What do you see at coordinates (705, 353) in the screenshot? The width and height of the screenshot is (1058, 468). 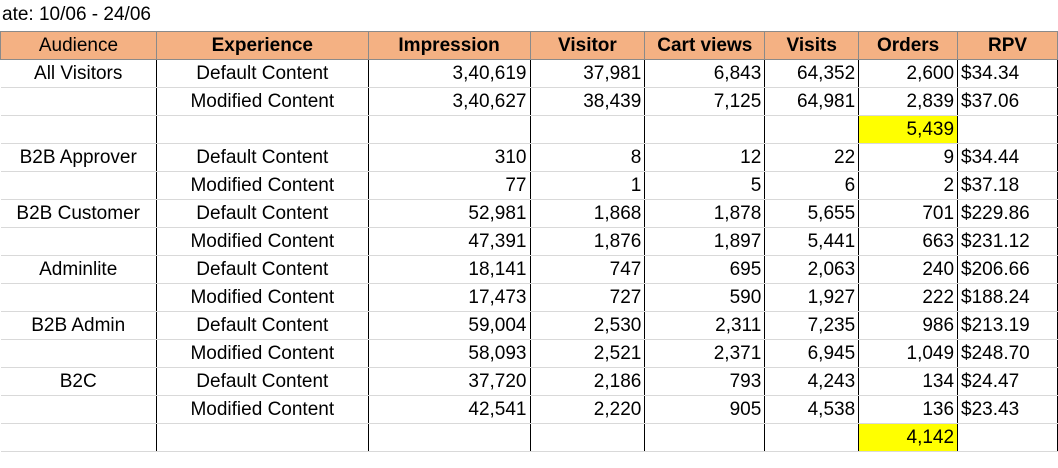 I see `cart-views-cell: 2,371` at bounding box center [705, 353].